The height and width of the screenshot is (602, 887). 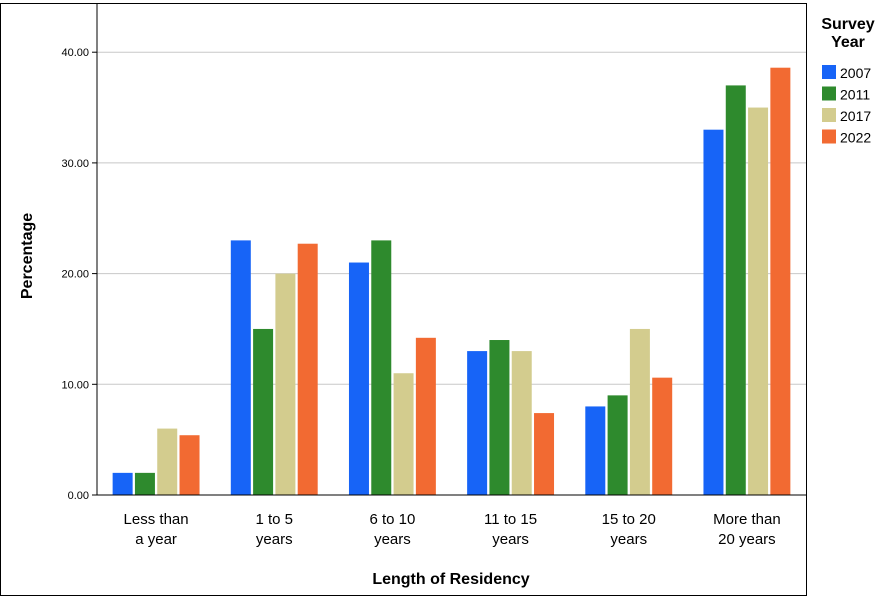 I want to click on y-tick-label: 30.00, so click(x=75, y=164).